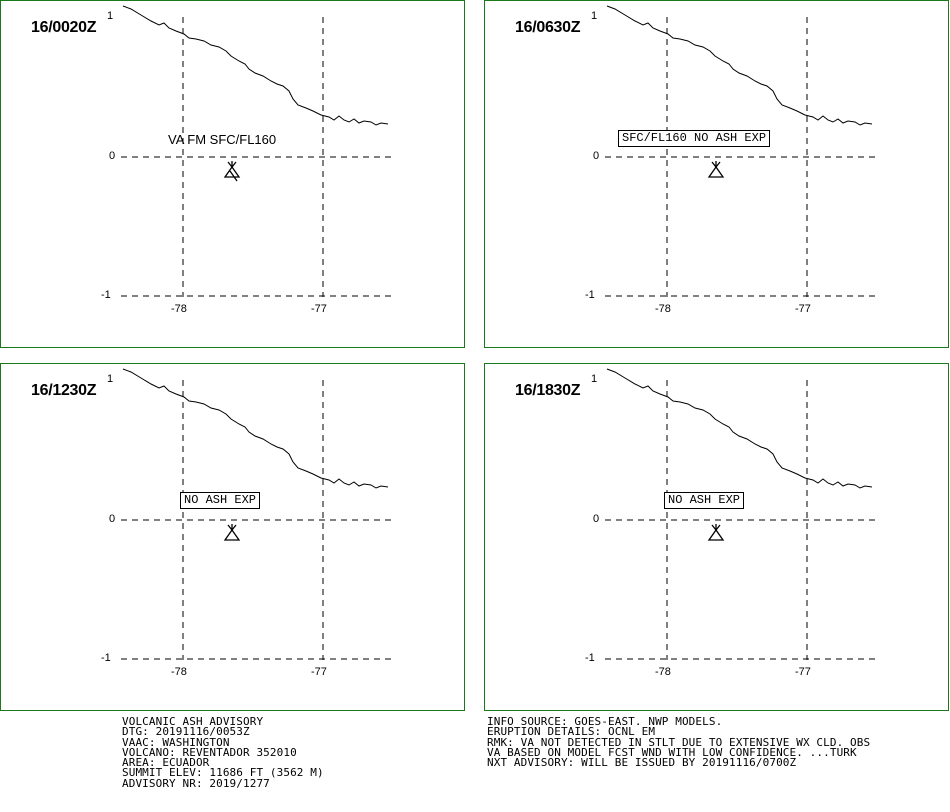 This screenshot has height=812, width=950. I want to click on advisory-line: DTG: 20191116/0053Z, so click(186, 732).